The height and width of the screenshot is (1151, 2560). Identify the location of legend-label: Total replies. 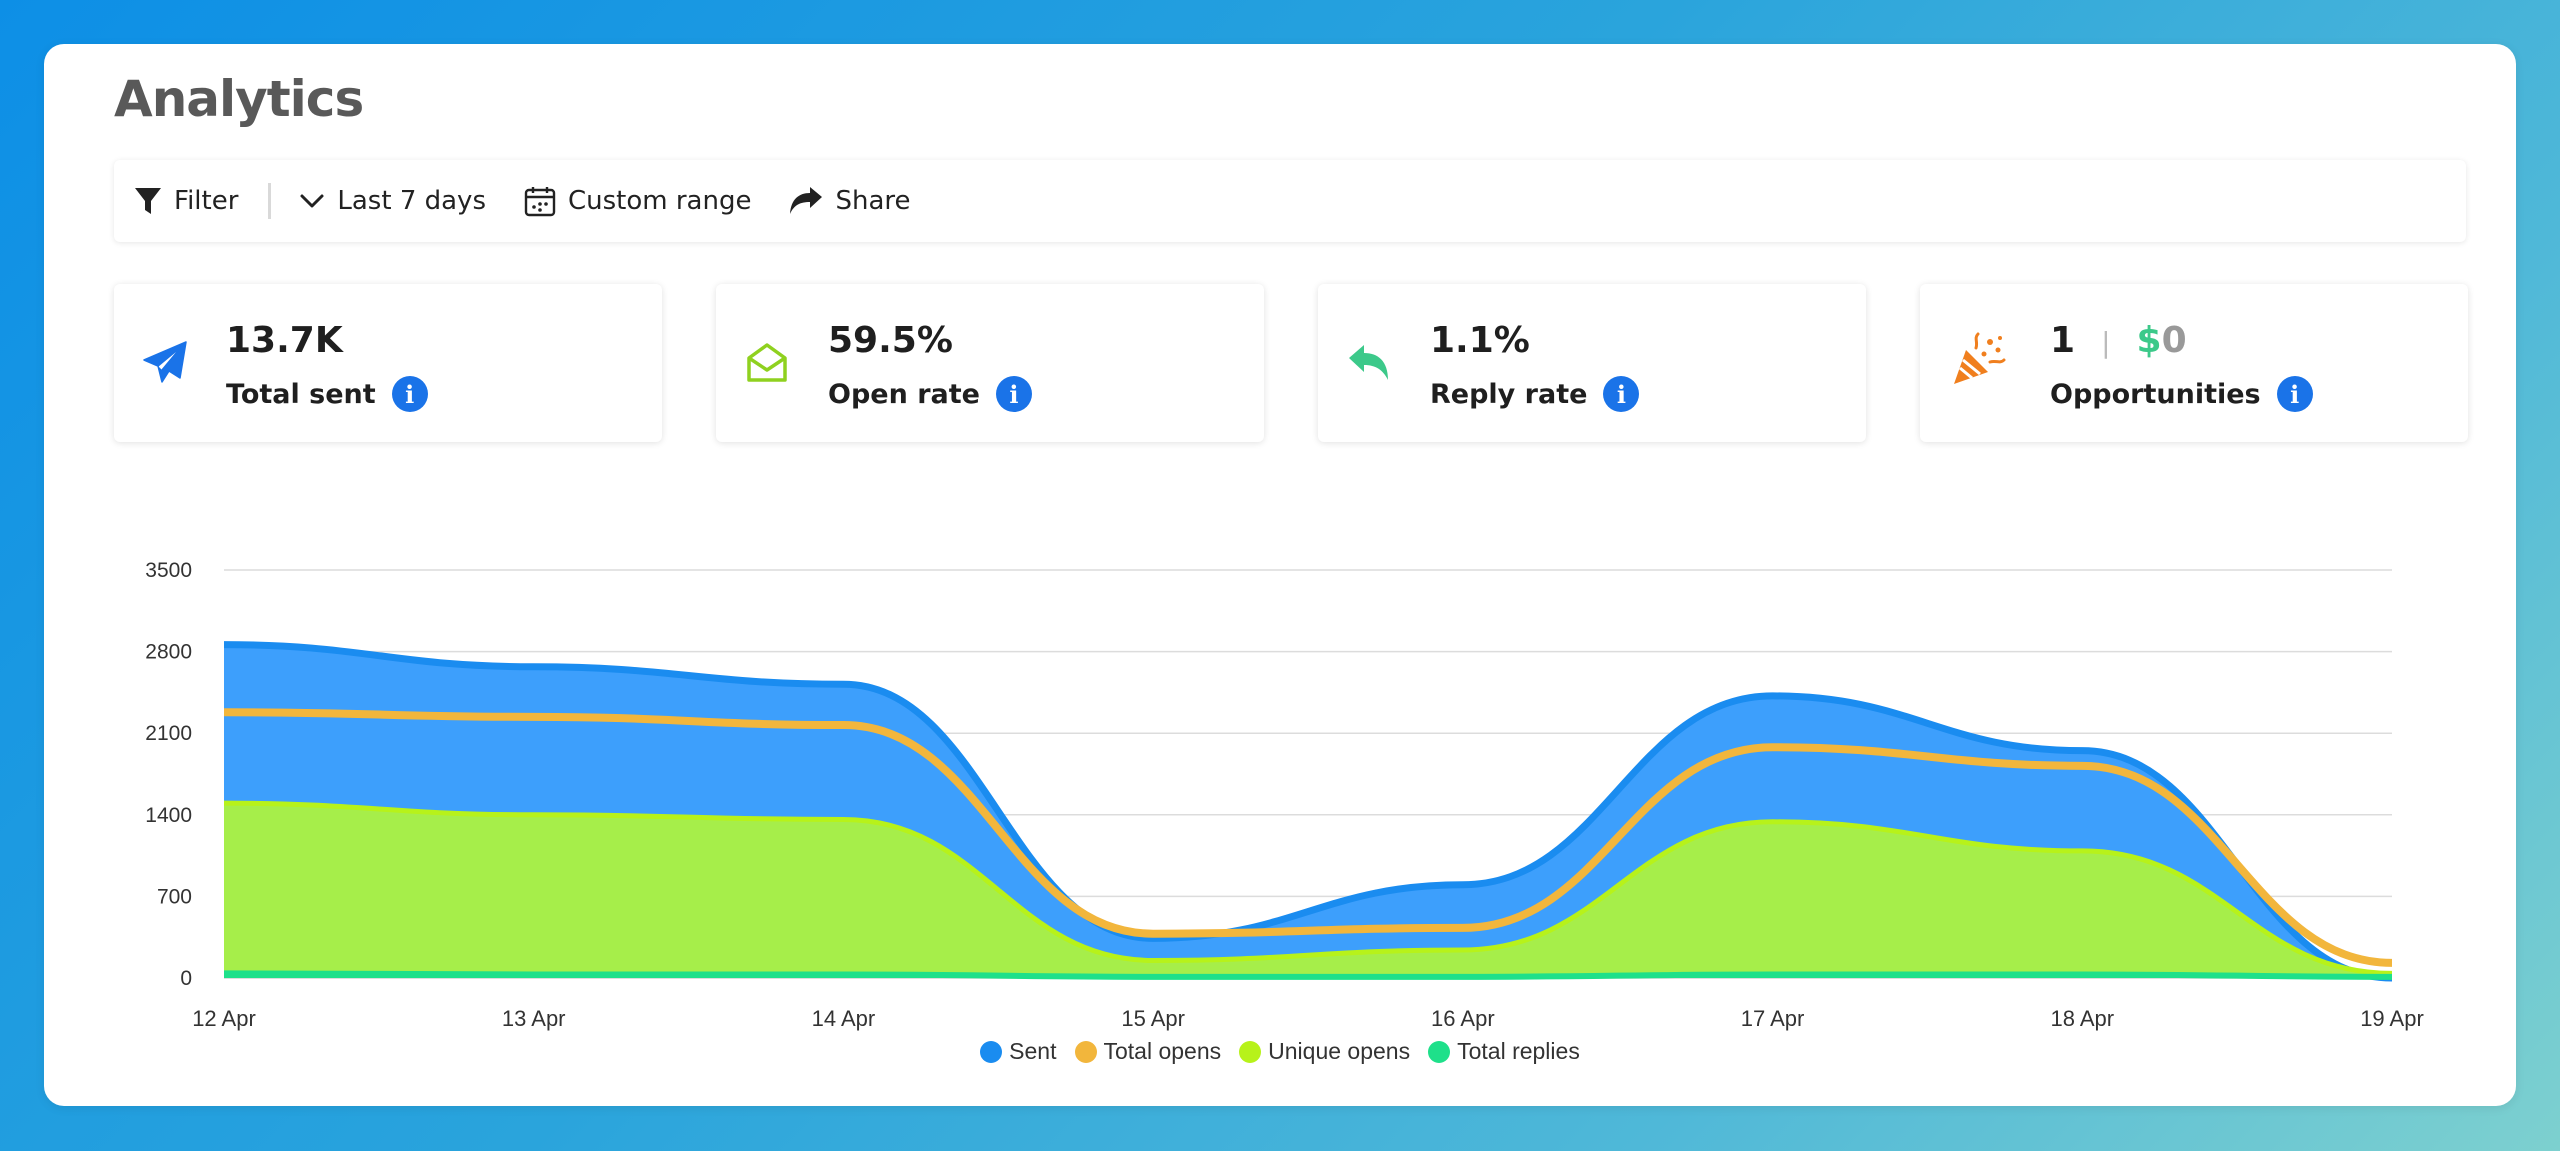
(1518, 1051).